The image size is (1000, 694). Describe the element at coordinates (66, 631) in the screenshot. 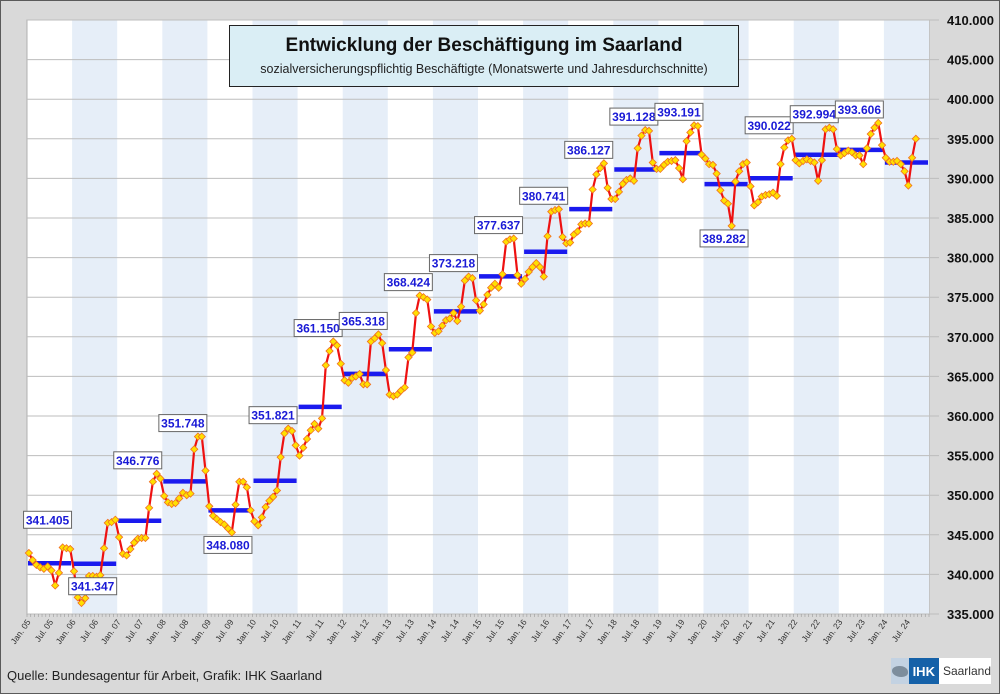

I see `x-tick-label: Jan. 06` at that location.